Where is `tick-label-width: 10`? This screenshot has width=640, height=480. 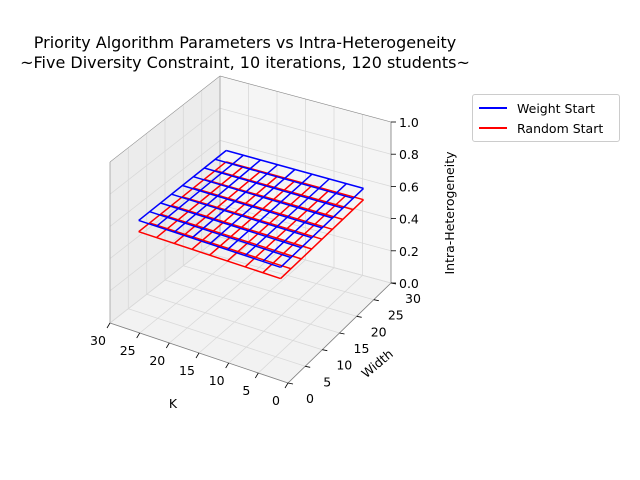
tick-label-width: 10 is located at coordinates (344, 365).